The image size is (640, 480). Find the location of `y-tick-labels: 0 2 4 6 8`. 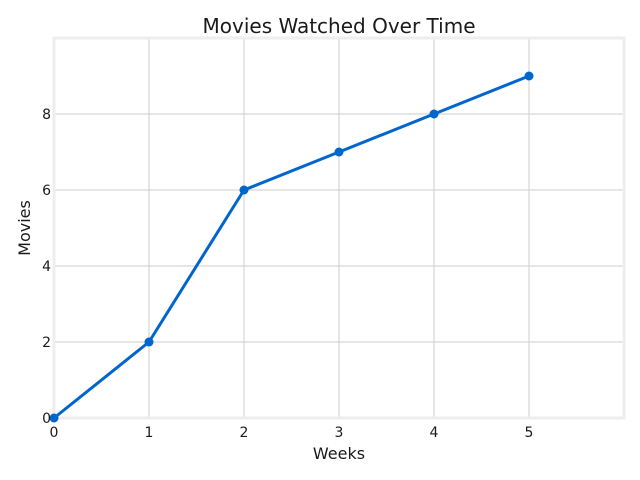

y-tick-labels: 0 2 4 6 8 is located at coordinates (46, 267).